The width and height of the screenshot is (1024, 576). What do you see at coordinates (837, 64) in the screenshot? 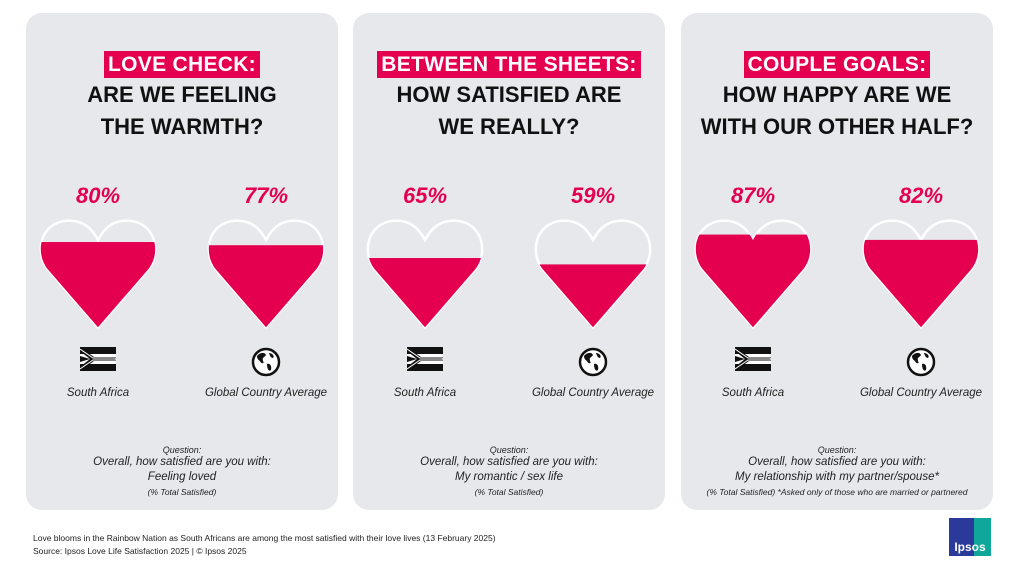
I see `panel-tag: COUPLE GOALS:` at bounding box center [837, 64].